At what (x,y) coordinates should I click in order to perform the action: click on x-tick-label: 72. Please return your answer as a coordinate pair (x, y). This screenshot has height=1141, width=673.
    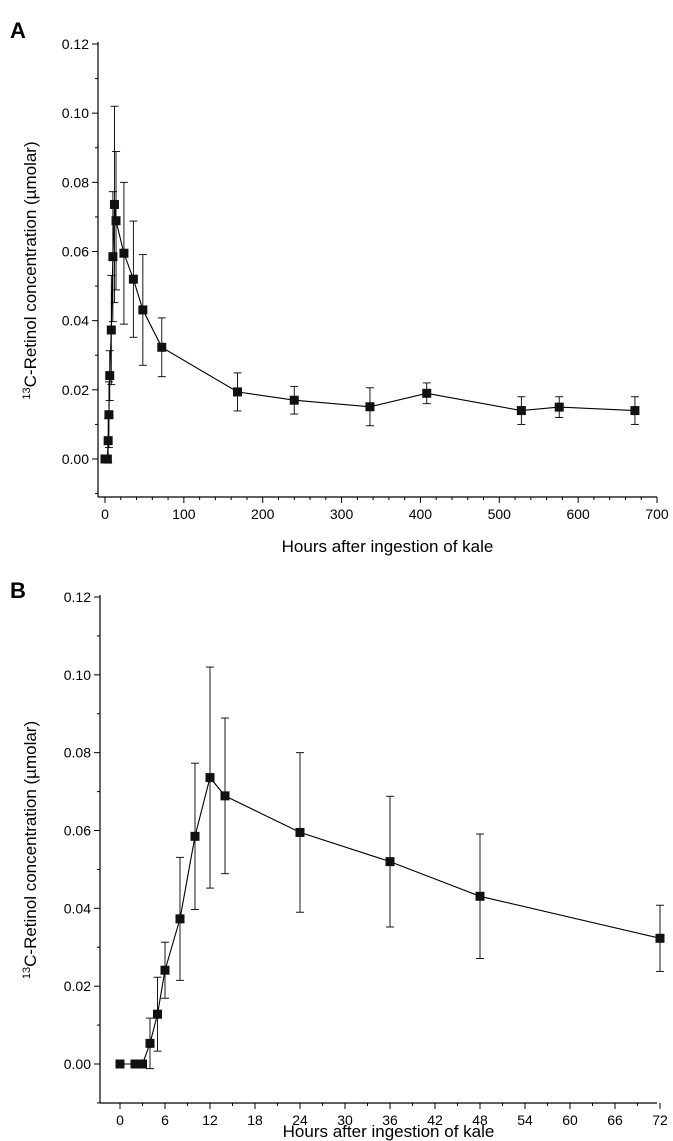
    Looking at the image, I should click on (660, 1120).